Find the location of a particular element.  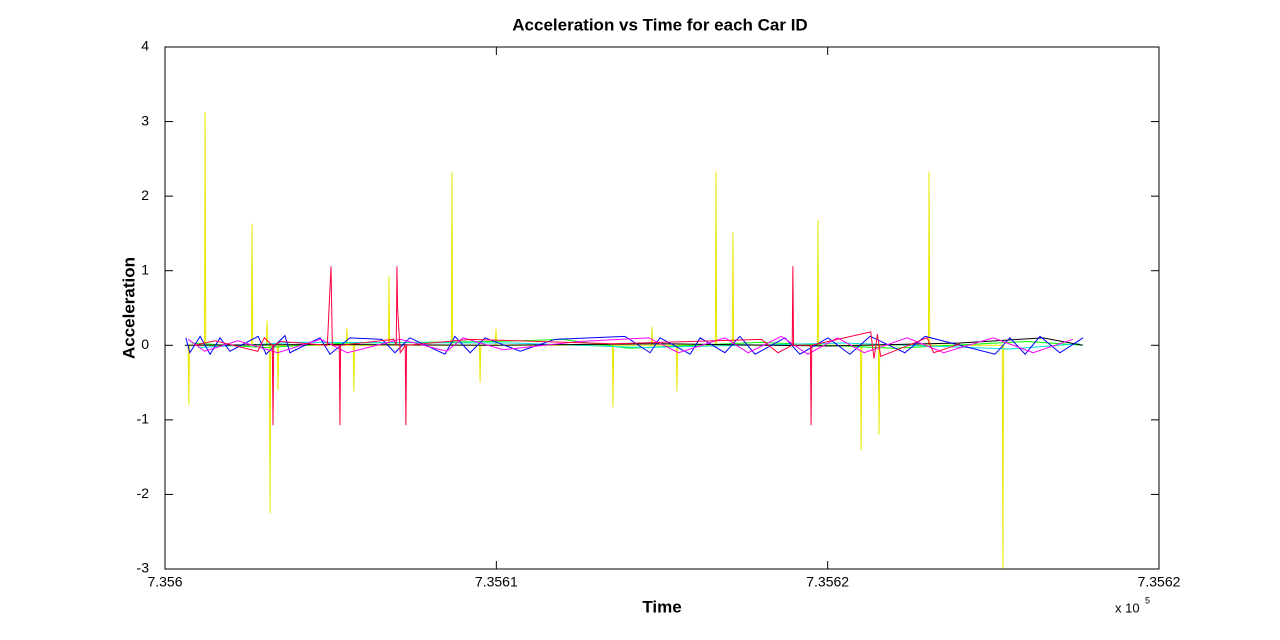

x-multiplier-power: 5 is located at coordinates (1147, 600).